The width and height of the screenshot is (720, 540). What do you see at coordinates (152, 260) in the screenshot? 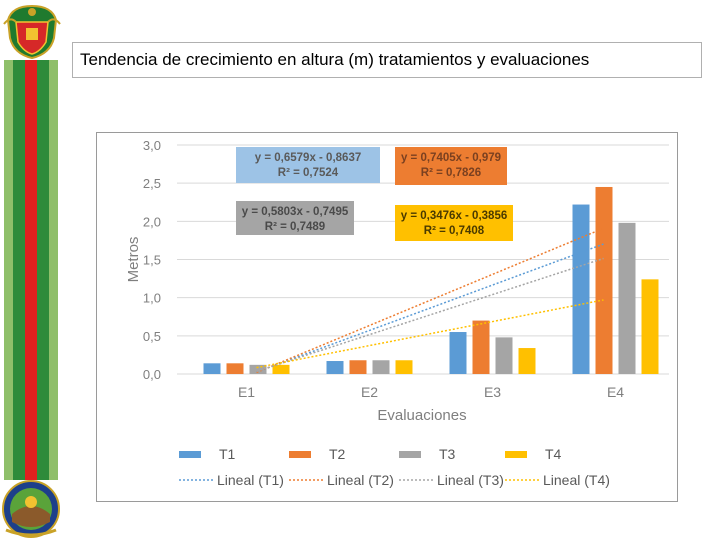
I see `y-tick-label: 1,5` at bounding box center [152, 260].